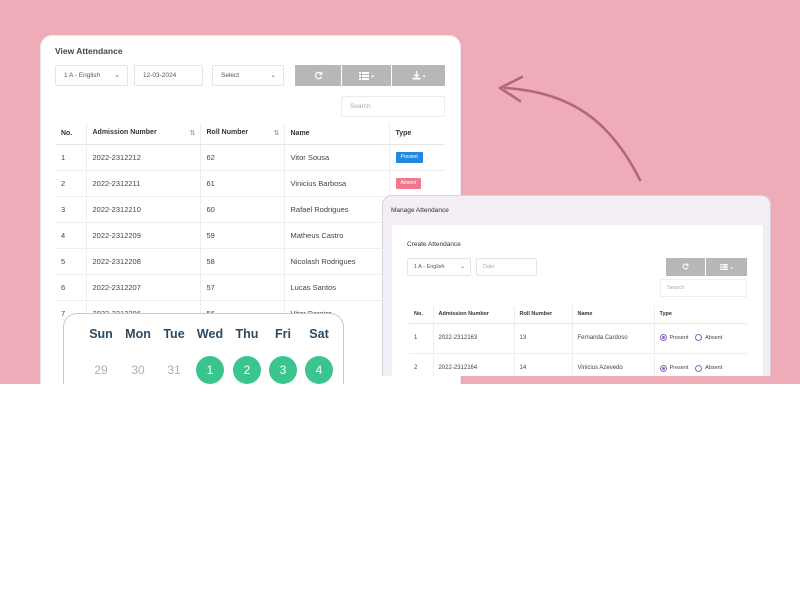 Image resolution: width=800 pixels, height=600 pixels. What do you see at coordinates (543, 364) in the screenshot?
I see `row-roll: 14` at bounding box center [543, 364].